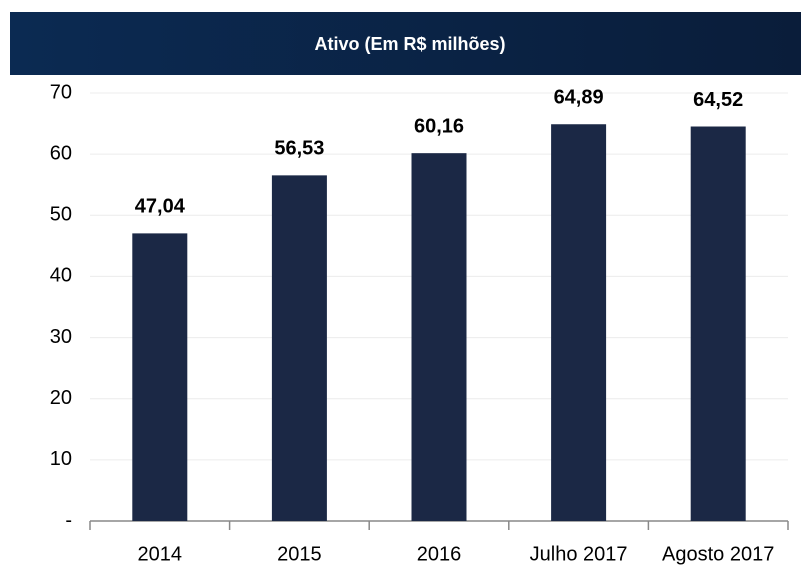 The width and height of the screenshot is (801, 568). I want to click on x-tick-label: 2014, so click(160, 554).